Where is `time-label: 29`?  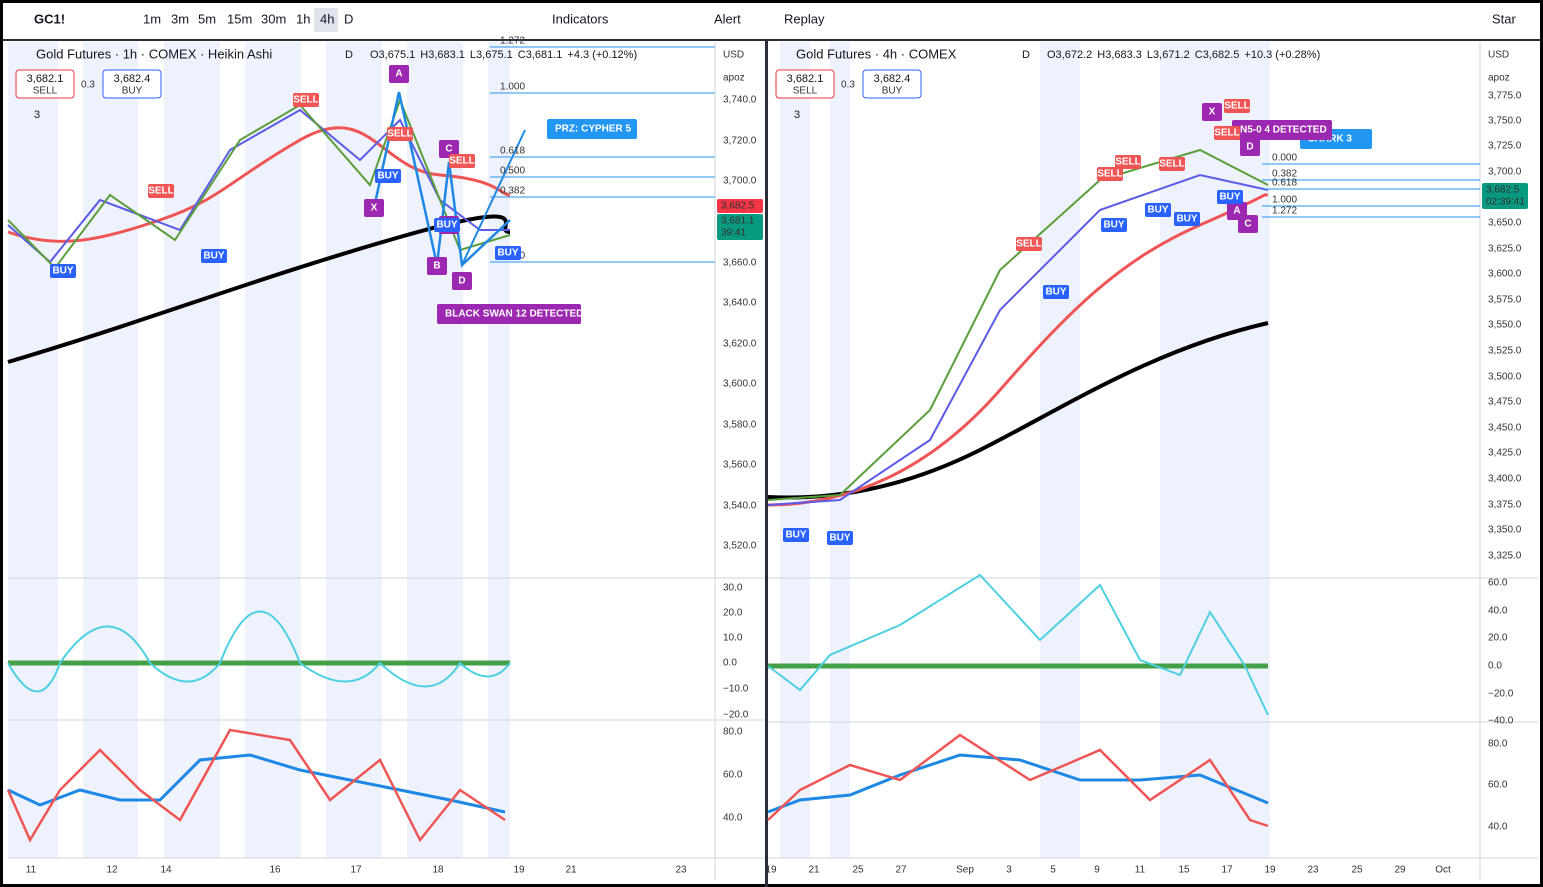
time-label: 29 is located at coordinates (1400, 870).